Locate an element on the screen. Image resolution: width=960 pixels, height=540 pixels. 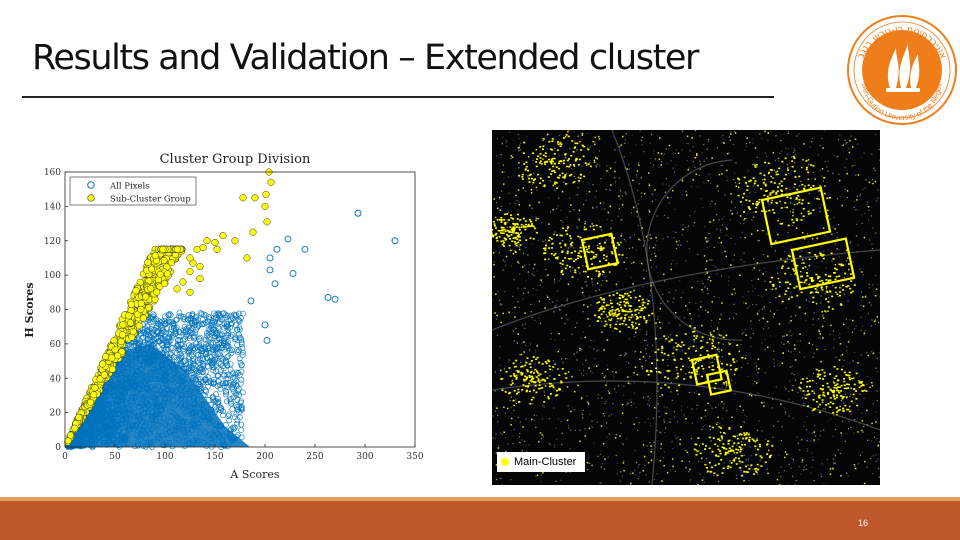
x-axis-label: A Scores is located at coordinates (254, 474).